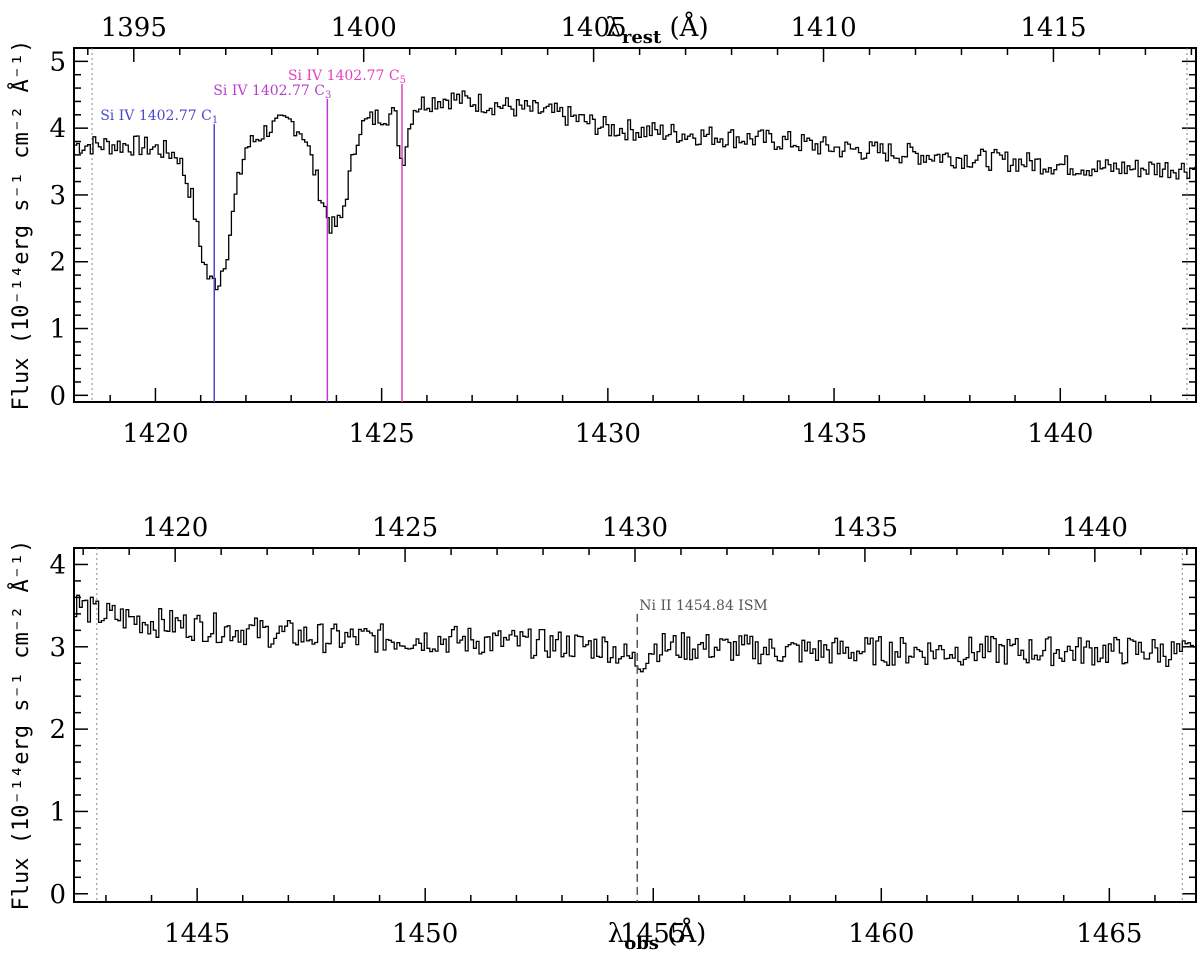  What do you see at coordinates (364, 28) in the screenshot?
I see `top-x-tick-label: 1400` at bounding box center [364, 28].